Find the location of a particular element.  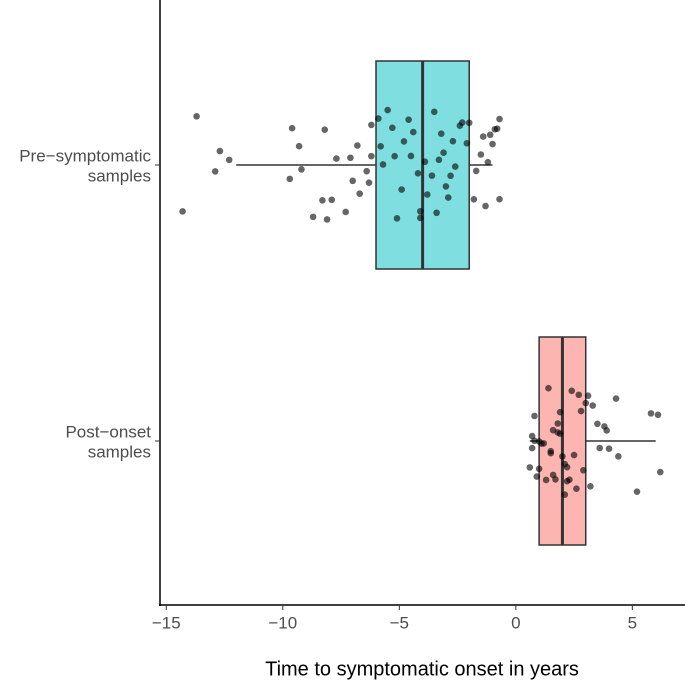

x-tick-label: −10 is located at coordinates (282, 622).